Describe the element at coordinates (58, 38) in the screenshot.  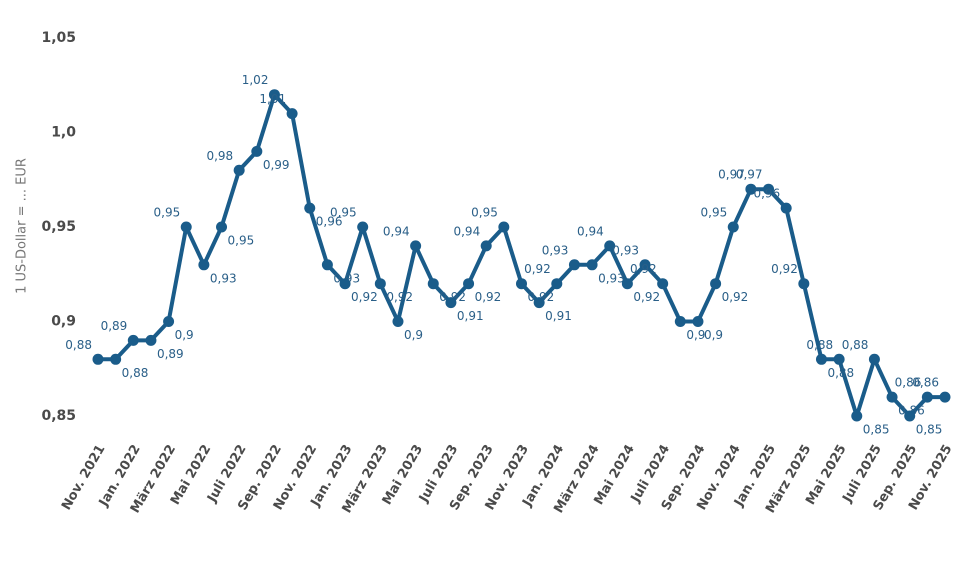
I see `y-tick-label: 1,05` at that location.